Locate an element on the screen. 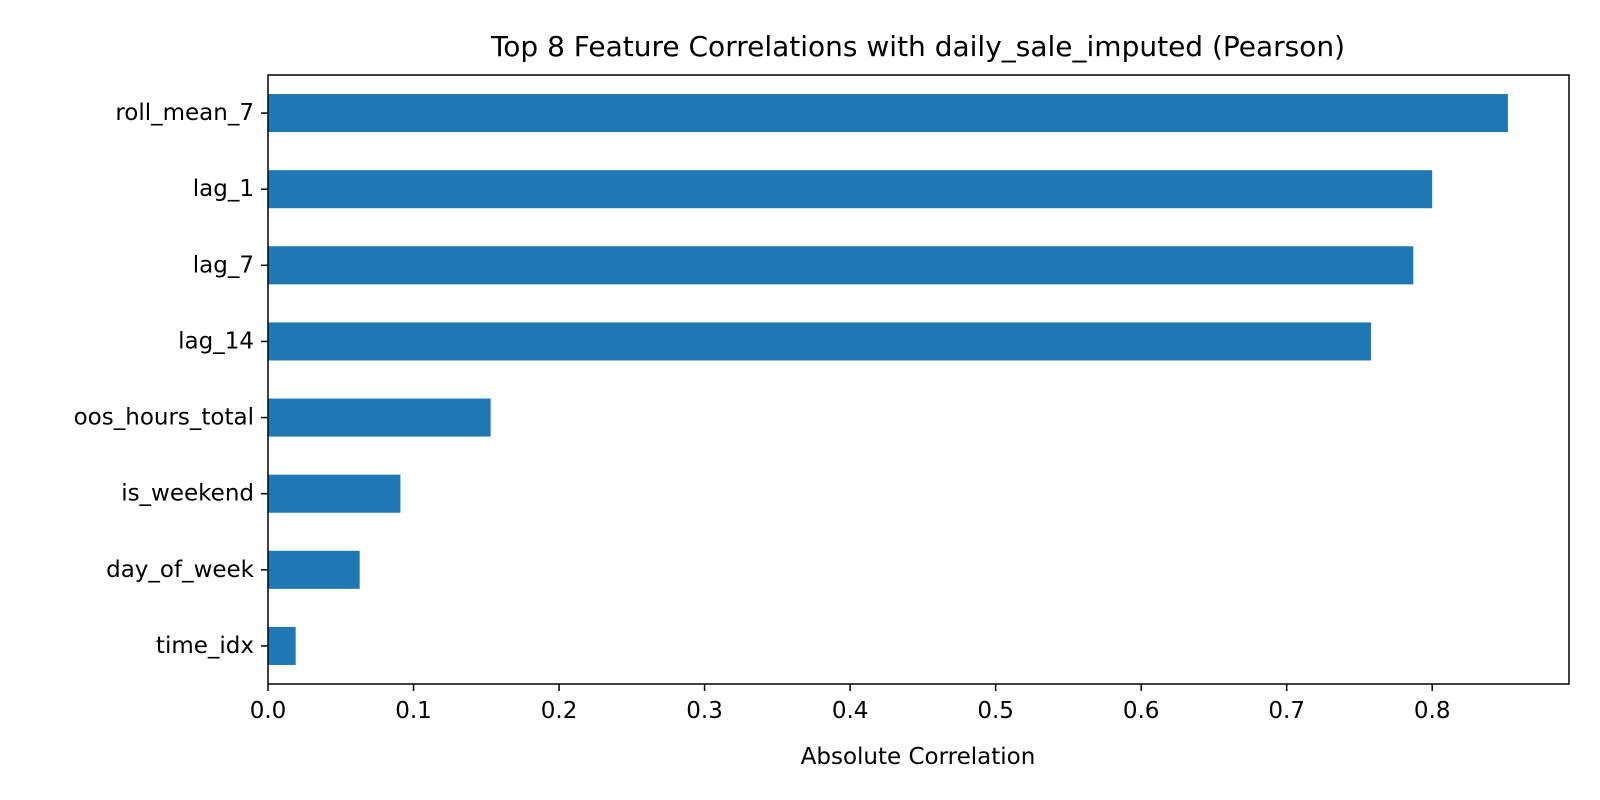  bar-day-of-week is located at coordinates (314, 569).